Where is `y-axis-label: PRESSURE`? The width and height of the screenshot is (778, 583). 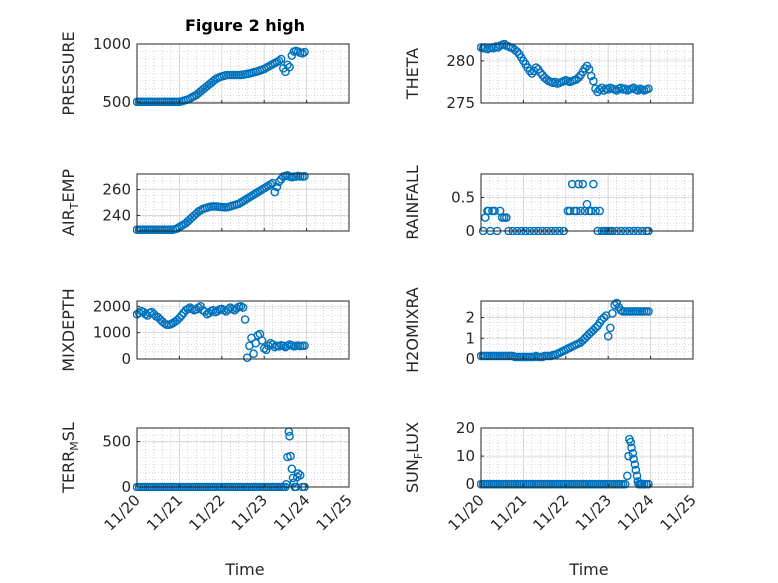 y-axis-label: PRESSURE is located at coordinates (68, 73).